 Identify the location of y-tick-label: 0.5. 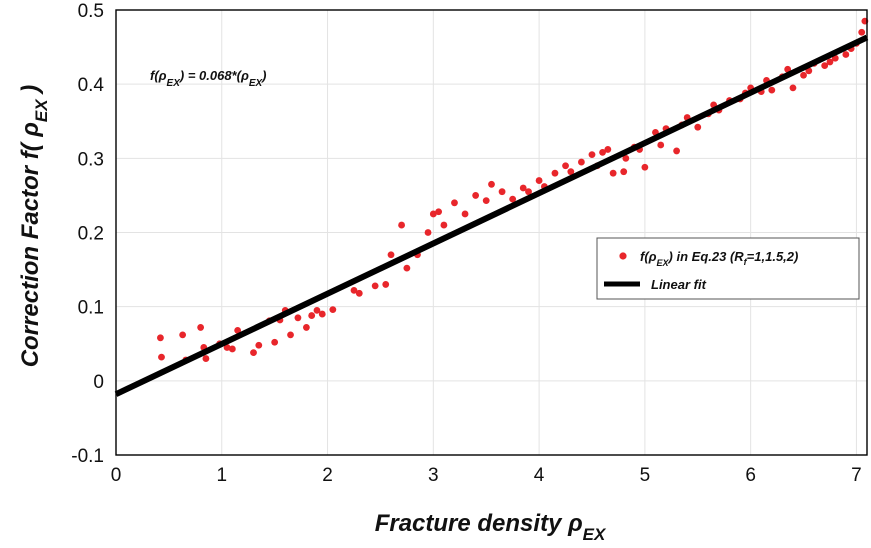
(91, 11).